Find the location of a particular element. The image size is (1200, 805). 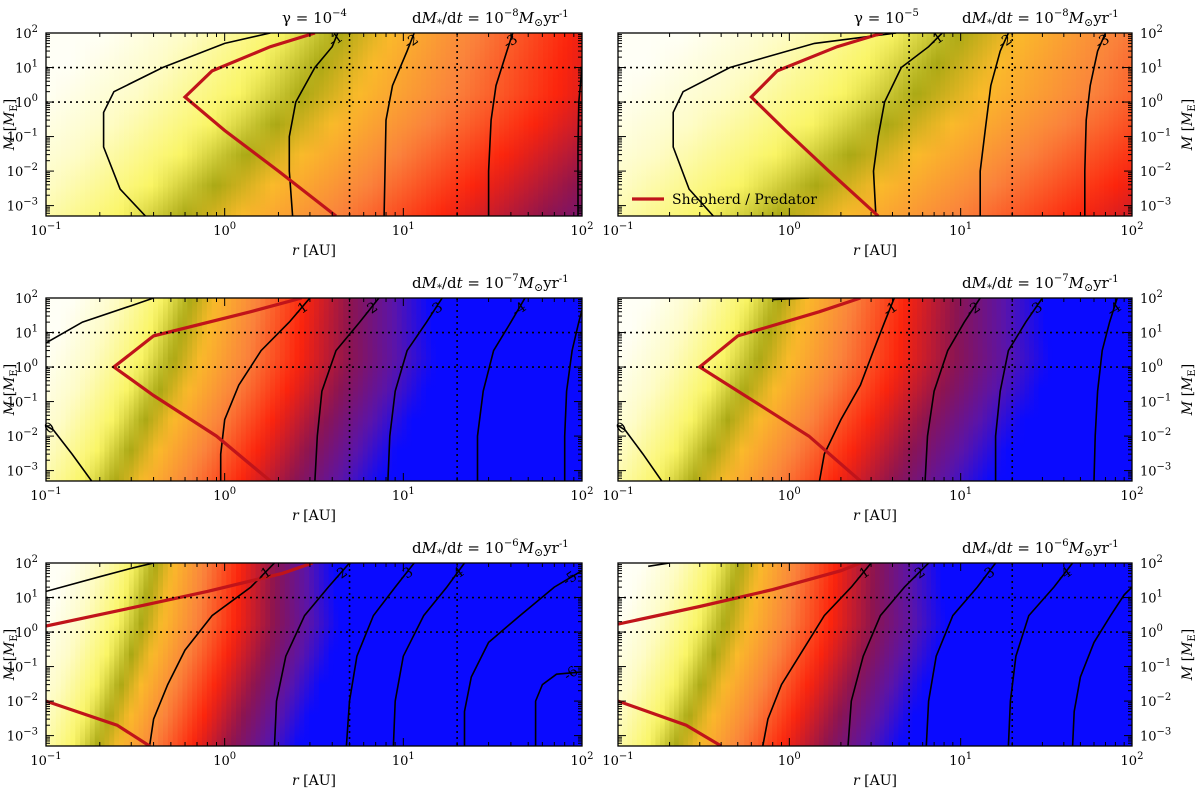

mdot-title: dM*/dt = 10−7M⊙yr-1 is located at coordinates (490, 283).